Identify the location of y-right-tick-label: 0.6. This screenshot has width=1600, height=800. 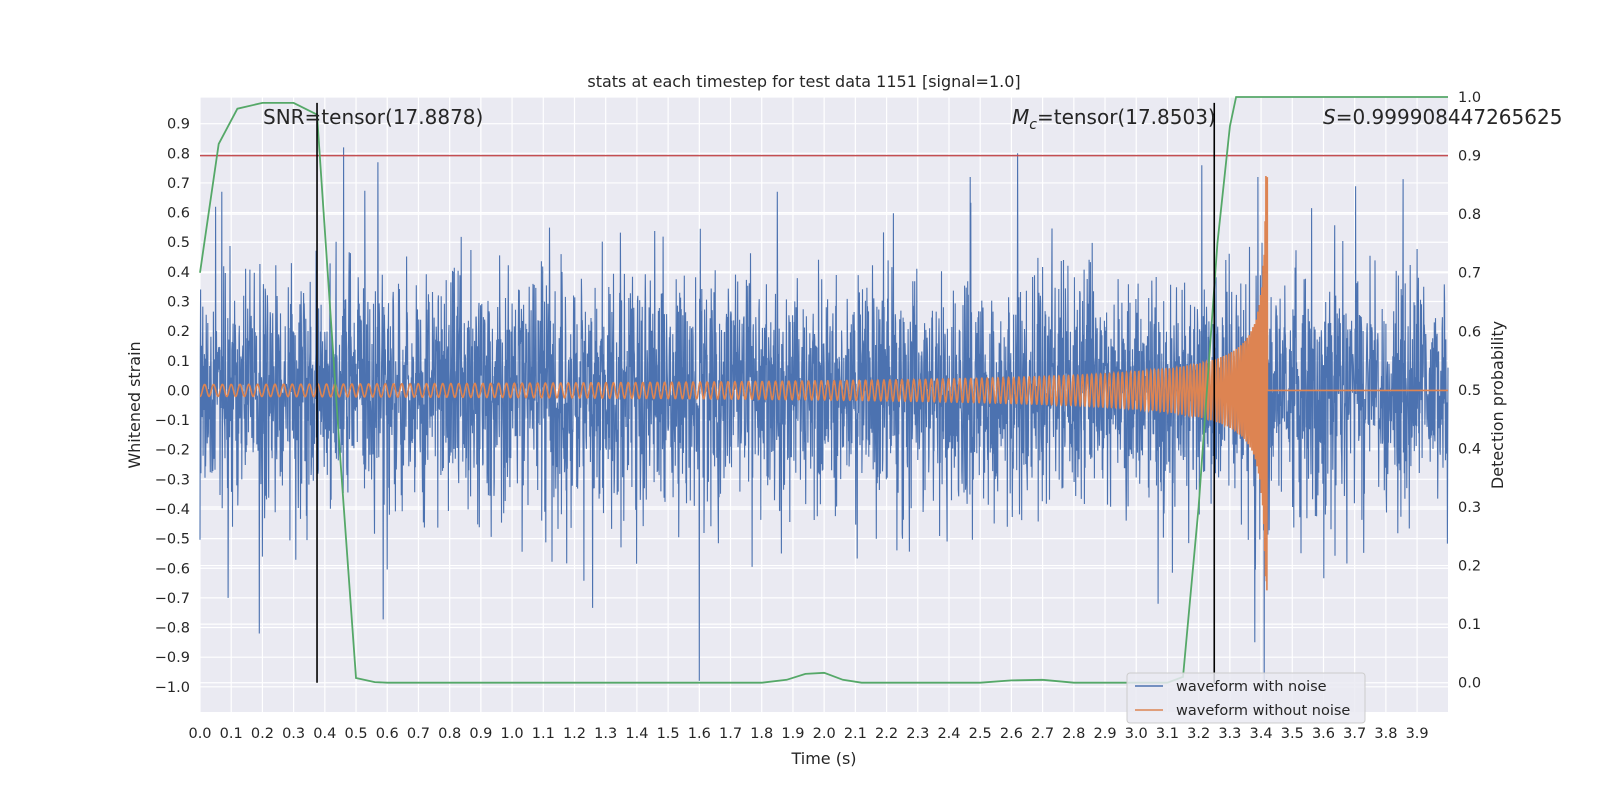
(1469, 332).